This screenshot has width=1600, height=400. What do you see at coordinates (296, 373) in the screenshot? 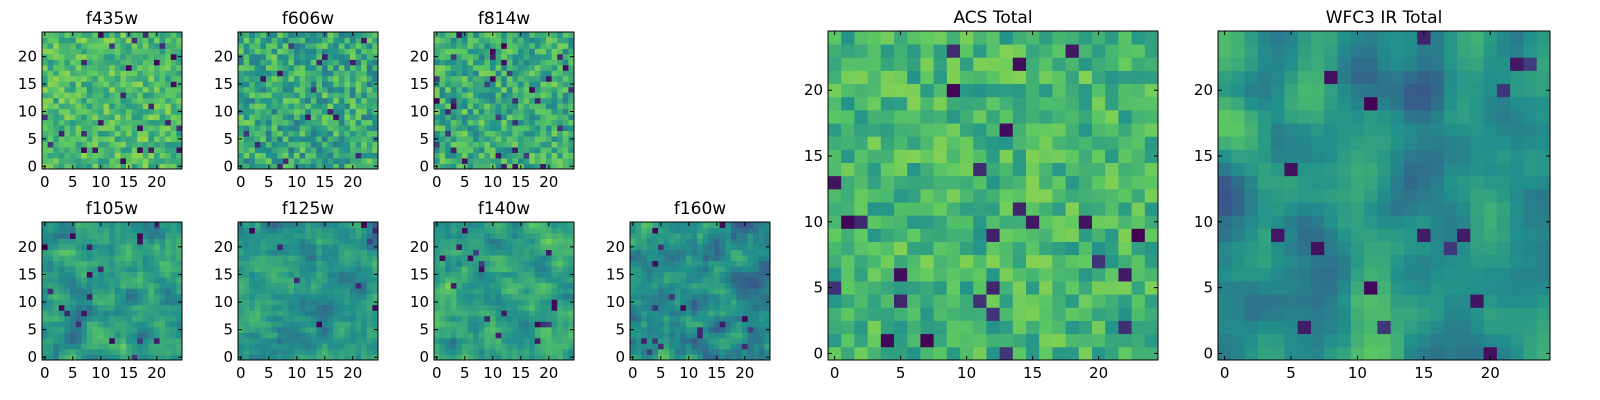
I see `x-tick-label: 10` at bounding box center [296, 373].